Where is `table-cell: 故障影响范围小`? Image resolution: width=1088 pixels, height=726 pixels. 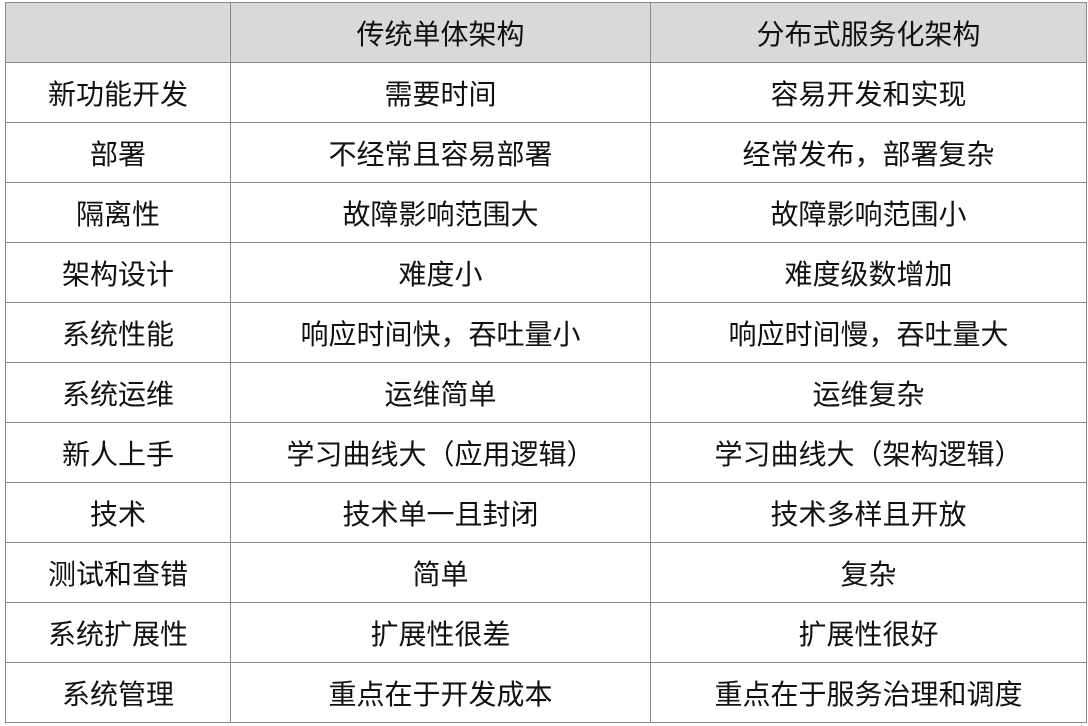 table-cell: 故障影响范围小 is located at coordinates (868, 212).